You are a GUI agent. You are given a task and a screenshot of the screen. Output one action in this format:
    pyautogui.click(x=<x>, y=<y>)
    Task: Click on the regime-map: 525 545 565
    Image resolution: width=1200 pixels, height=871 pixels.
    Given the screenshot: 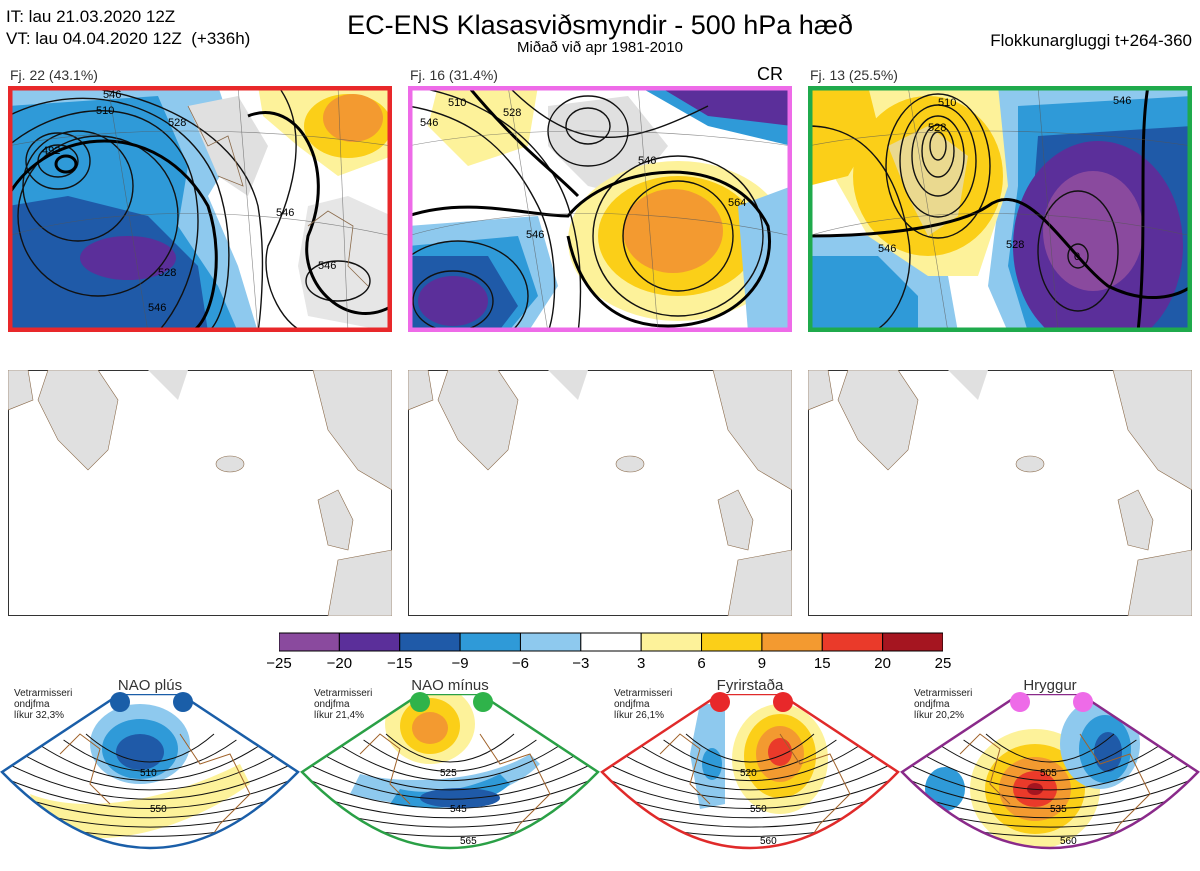 What is the action you would take?
    pyautogui.click(x=450, y=772)
    